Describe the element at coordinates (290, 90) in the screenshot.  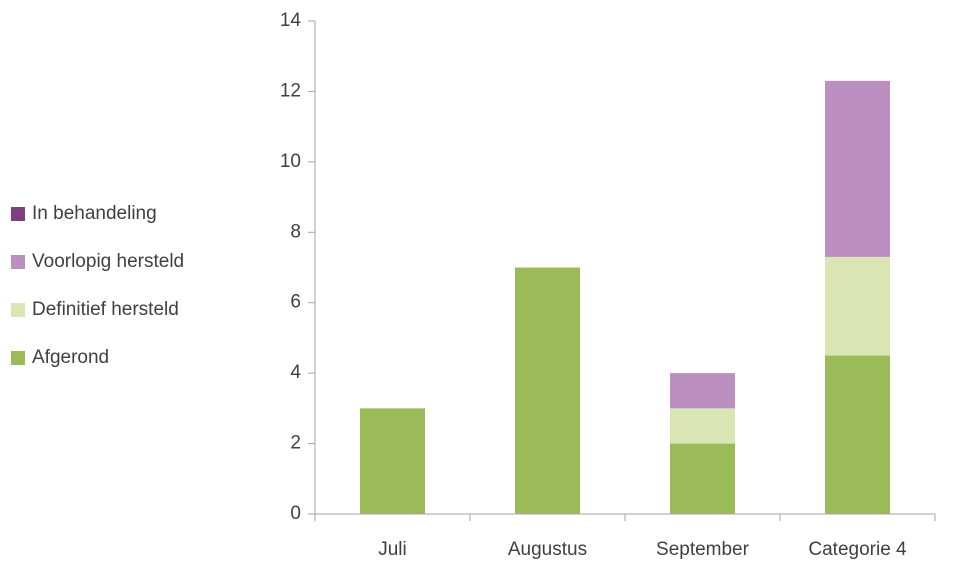
I see `y-tick-label: 12` at that location.